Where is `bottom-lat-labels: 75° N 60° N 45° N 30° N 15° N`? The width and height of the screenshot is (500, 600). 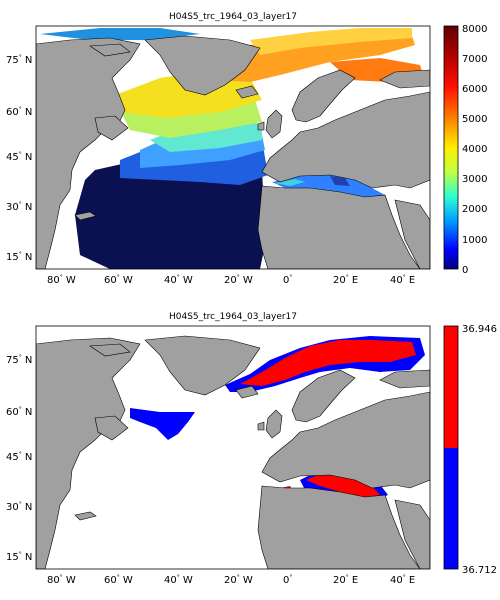
bottom-lat-labels: 75° N 60° N 45° N 30° N 15° N is located at coordinates (19, 458).